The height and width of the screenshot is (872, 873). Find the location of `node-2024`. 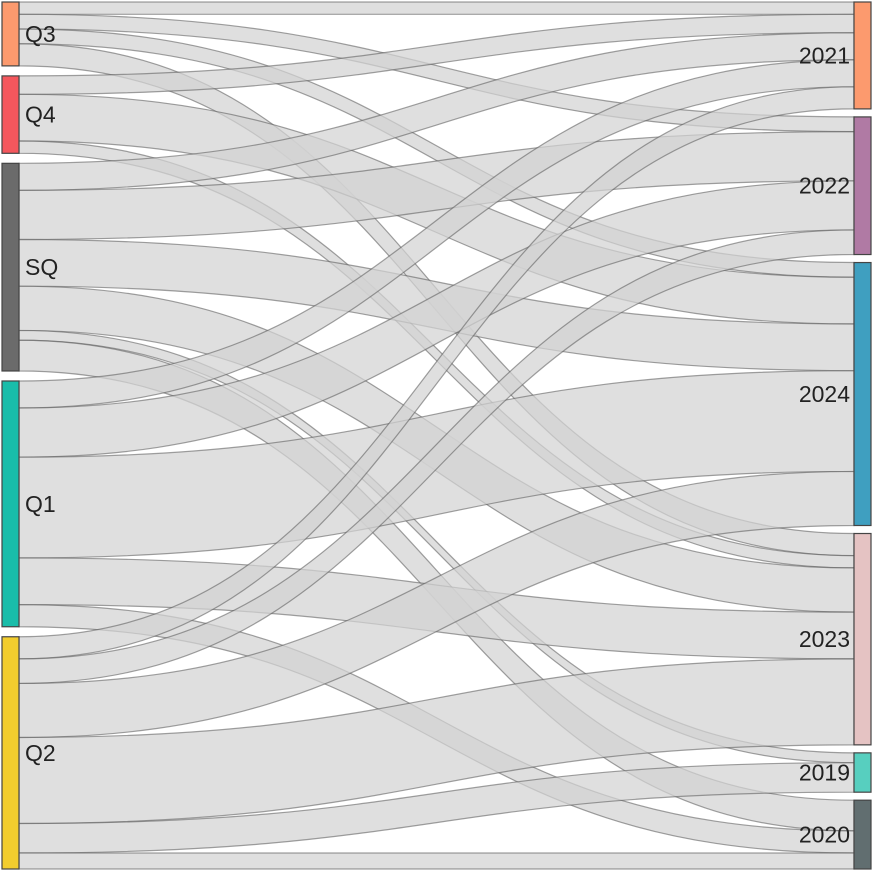

node-2024 is located at coordinates (862, 394).